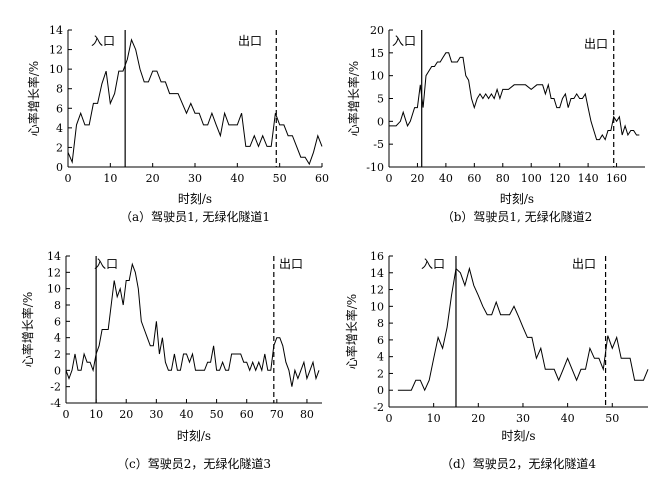 This screenshot has height=494, width=662. I want to click on y-tick-label: -4, so click(55, 403).